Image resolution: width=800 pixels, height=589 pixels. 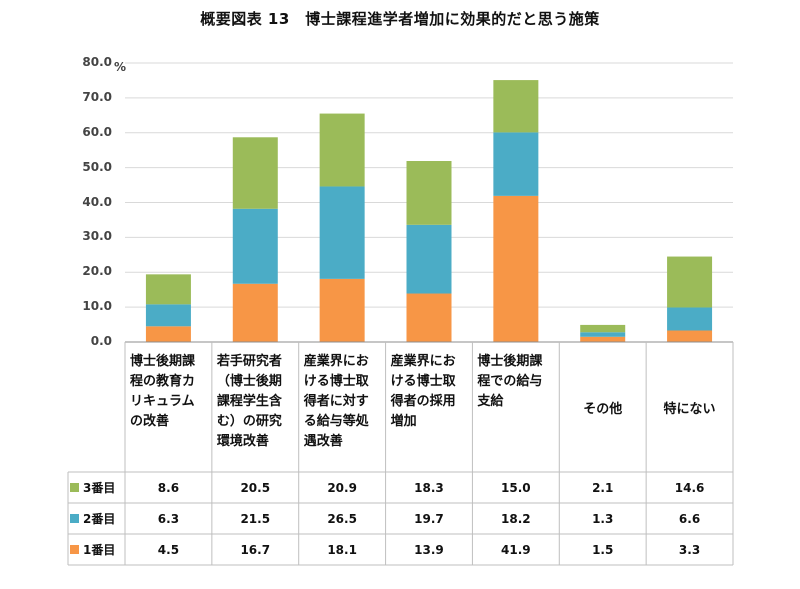 I want to click on y-tick-label: 20.0, so click(x=97, y=271).